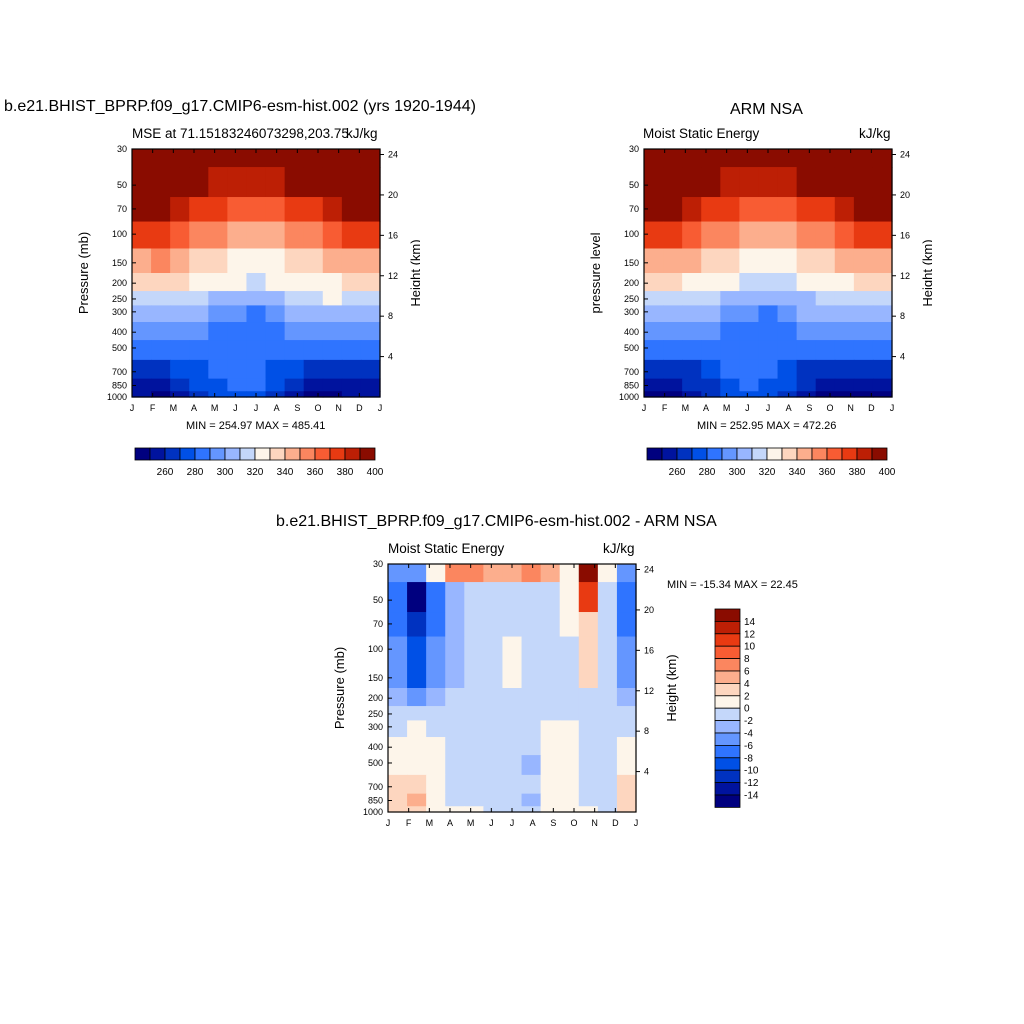 The image size is (1024, 1024). What do you see at coordinates (751, 796) in the screenshot?
I see `colorbar-label: -14` at bounding box center [751, 796].